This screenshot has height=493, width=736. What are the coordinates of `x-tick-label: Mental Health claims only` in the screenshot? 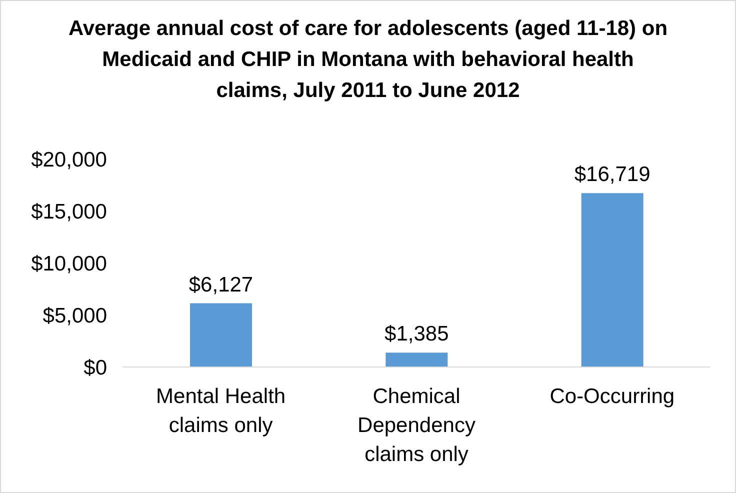 It's located at (221, 411).